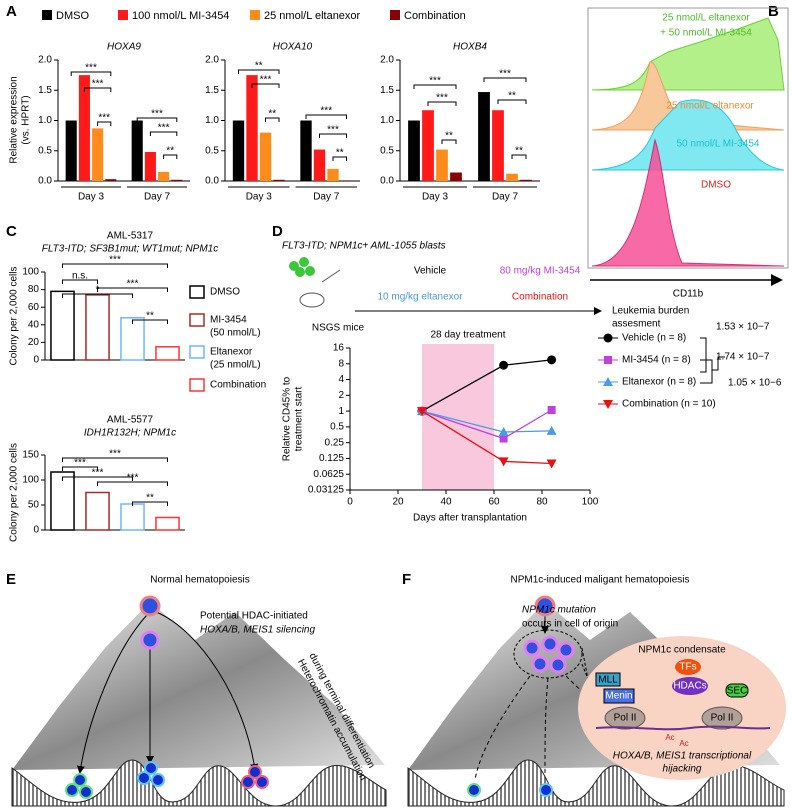 The width and height of the screenshot is (792, 810). What do you see at coordinates (590, 502) in the screenshot?
I see `x-tick-label: 100` at bounding box center [590, 502].